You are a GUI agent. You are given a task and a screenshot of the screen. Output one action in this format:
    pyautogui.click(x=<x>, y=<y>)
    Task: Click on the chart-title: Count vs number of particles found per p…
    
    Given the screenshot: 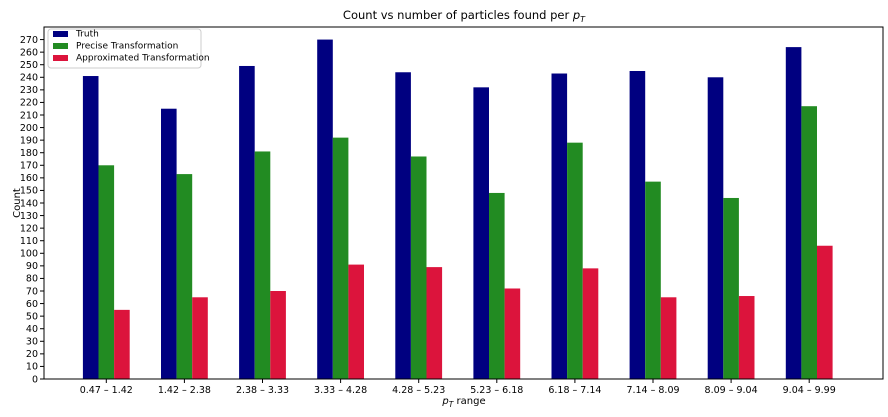 What is the action you would take?
    pyautogui.click(x=464, y=16)
    